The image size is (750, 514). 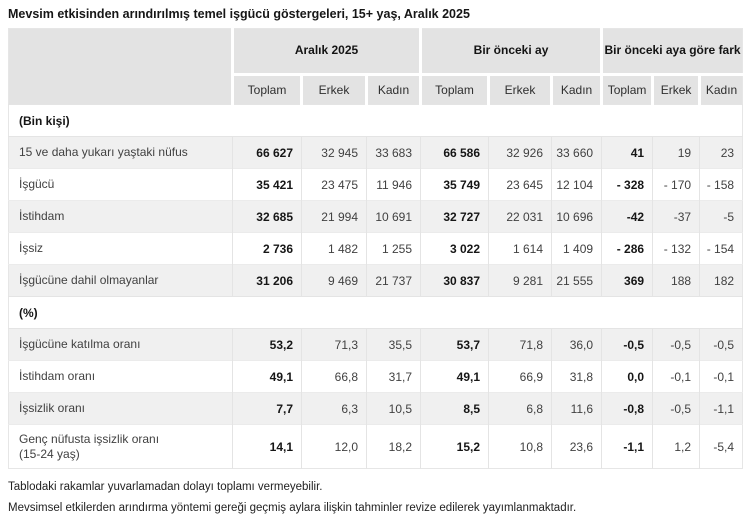 I want to click on cell-value: 66 627, so click(x=267, y=152).